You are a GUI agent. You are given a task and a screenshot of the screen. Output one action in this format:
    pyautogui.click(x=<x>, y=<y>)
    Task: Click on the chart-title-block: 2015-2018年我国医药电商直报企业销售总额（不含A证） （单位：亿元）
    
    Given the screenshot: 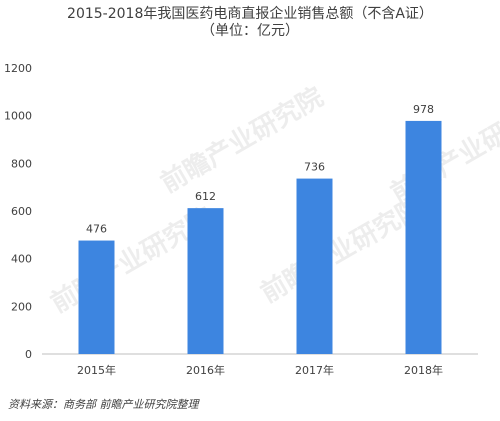 What is the action you would take?
    pyautogui.click(x=250, y=23)
    